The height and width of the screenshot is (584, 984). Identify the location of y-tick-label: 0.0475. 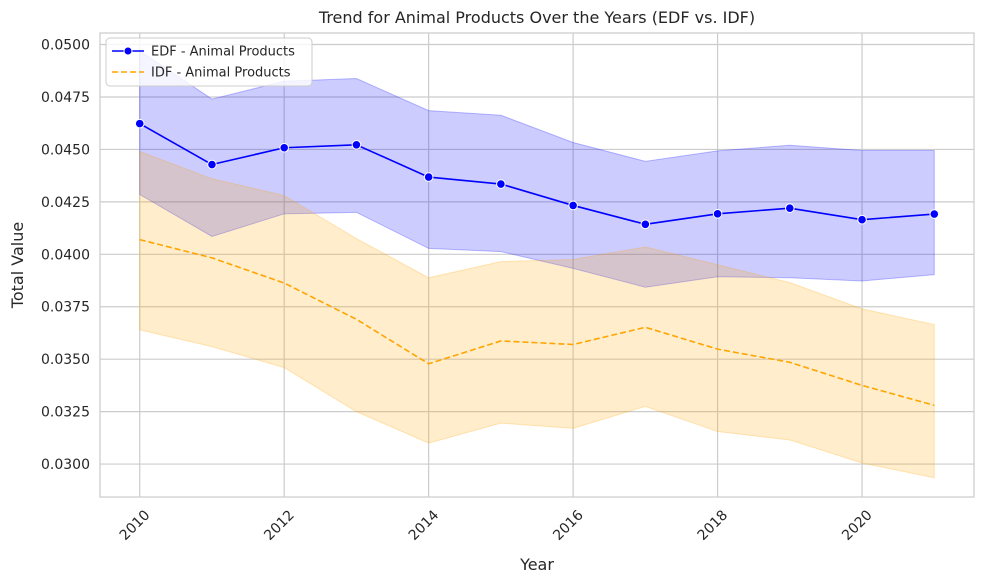
(65, 98).